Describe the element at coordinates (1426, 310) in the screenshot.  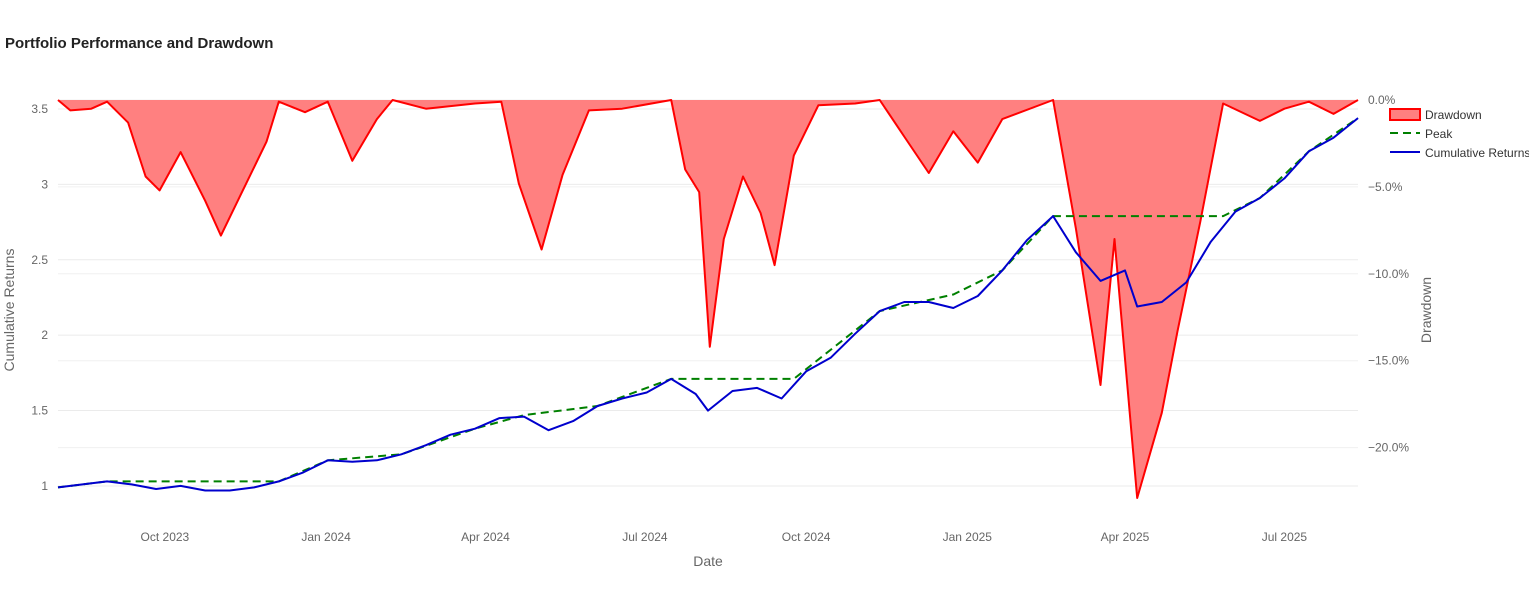
I see `y2-axis-label: Drawdown` at that location.